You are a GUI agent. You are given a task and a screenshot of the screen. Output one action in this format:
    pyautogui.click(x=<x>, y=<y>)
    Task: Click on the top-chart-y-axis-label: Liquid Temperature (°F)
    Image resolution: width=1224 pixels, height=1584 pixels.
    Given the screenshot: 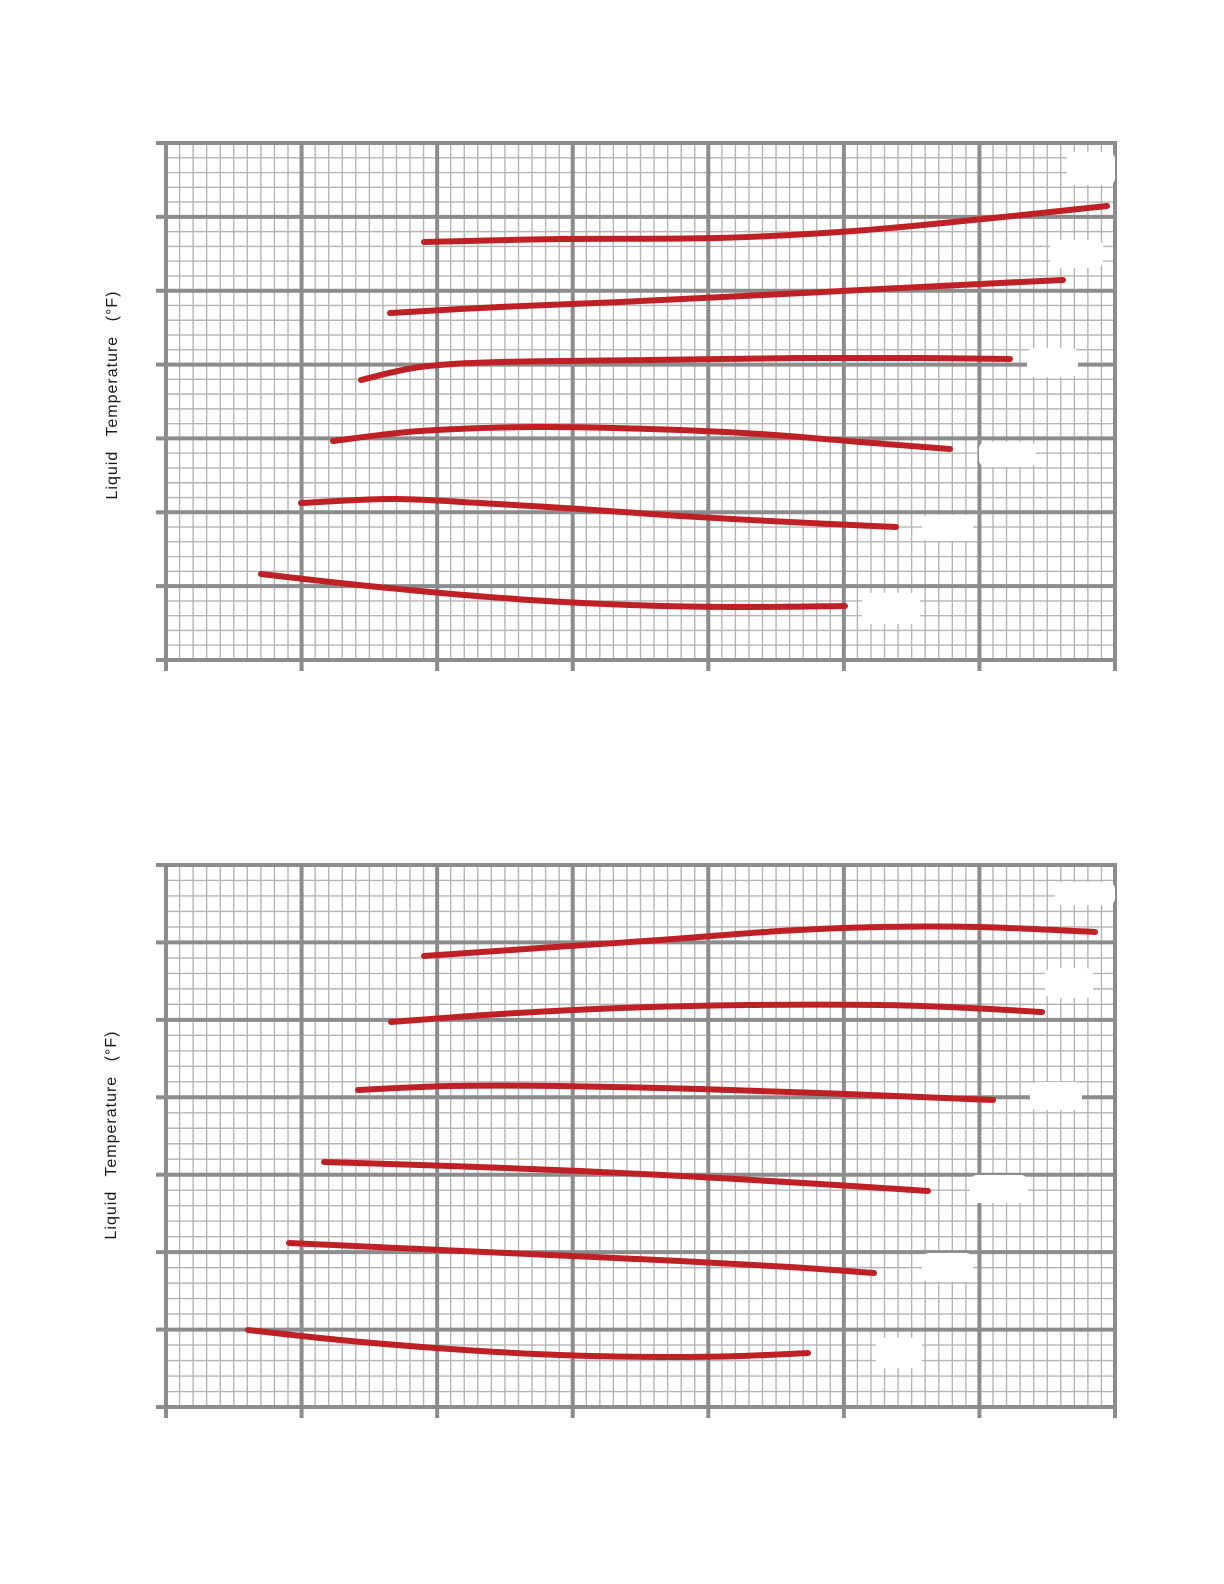 What is the action you would take?
    pyautogui.click(x=112, y=395)
    